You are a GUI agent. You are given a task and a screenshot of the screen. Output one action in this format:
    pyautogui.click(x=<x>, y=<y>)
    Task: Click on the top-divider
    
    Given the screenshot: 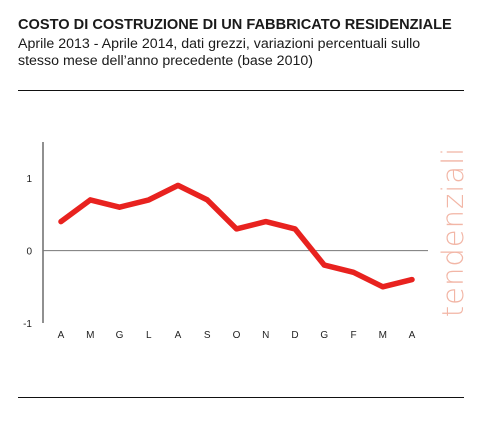 What is the action you would take?
    pyautogui.click(x=241, y=90)
    